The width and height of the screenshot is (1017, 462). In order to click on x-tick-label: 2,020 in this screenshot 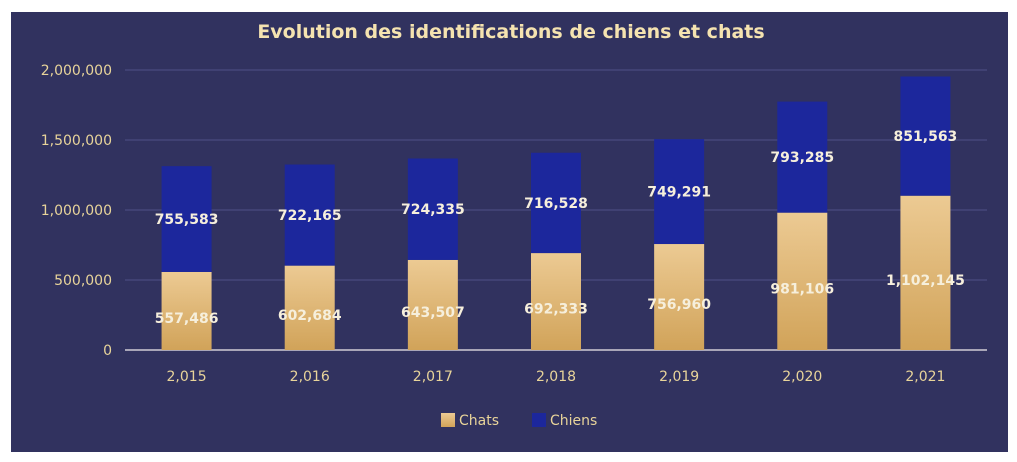, I will do `click(802, 377)`.